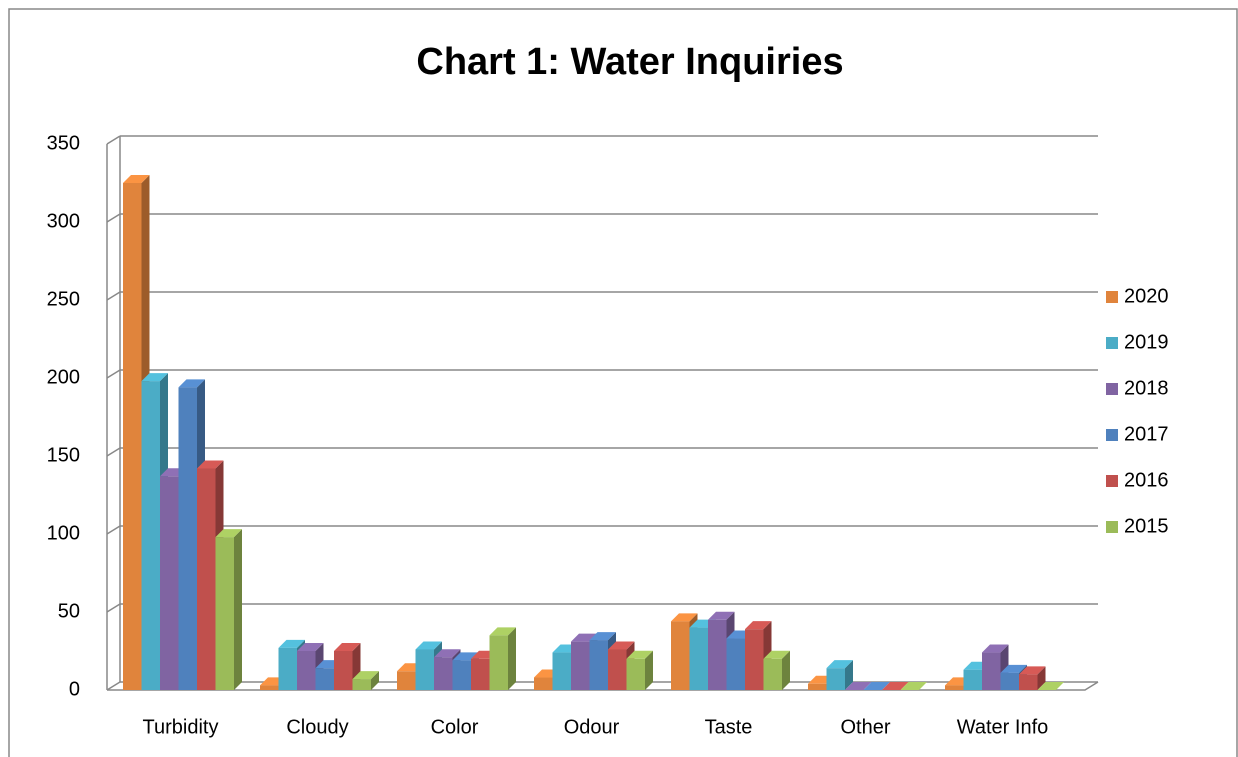 Image resolution: width=1238 pixels, height=757 pixels. I want to click on y-tick-label: 300, so click(63, 221).